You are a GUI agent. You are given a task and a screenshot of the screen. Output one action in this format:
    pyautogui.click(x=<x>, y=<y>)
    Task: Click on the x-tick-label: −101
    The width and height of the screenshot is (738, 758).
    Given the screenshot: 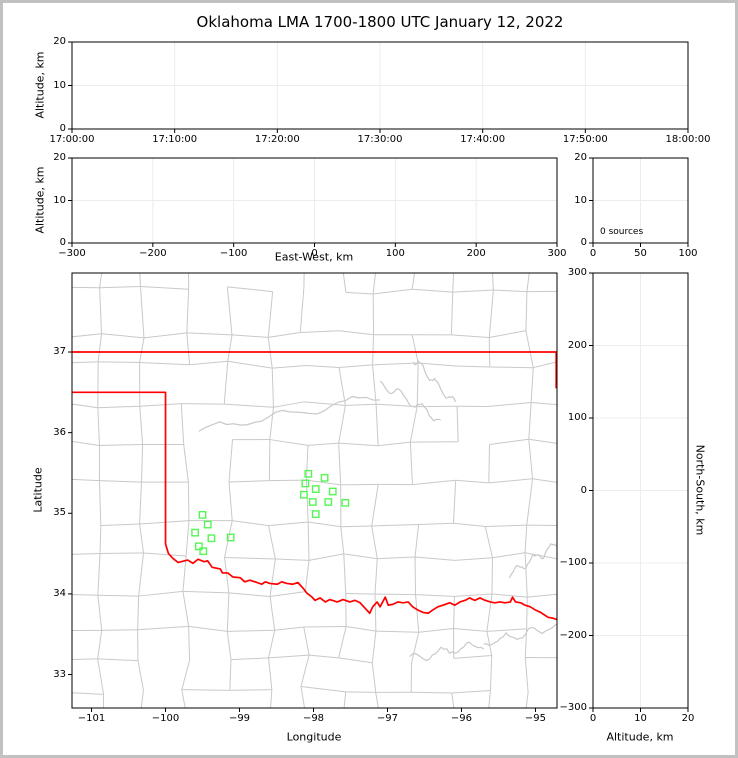 What is the action you would take?
    pyautogui.click(x=91, y=718)
    